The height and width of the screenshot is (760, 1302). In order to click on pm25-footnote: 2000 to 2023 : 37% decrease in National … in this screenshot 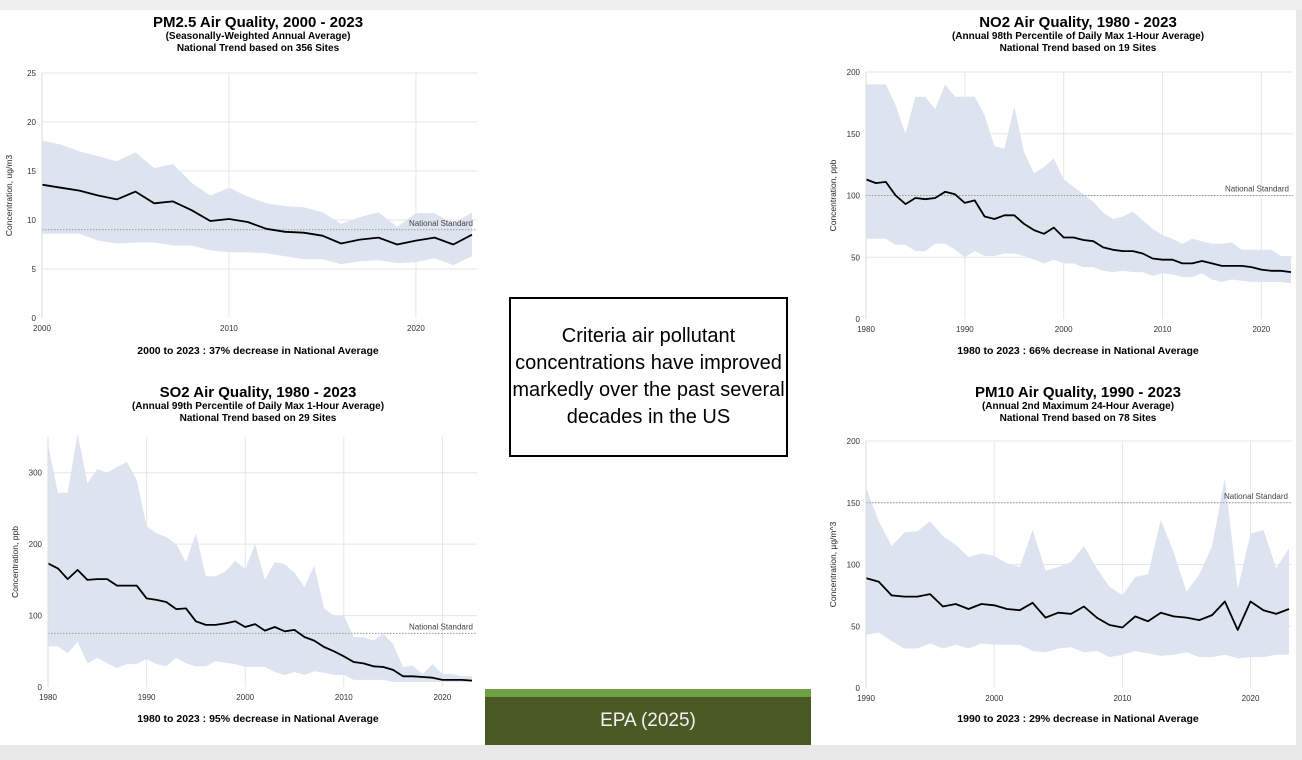, I will do `click(258, 351)`.